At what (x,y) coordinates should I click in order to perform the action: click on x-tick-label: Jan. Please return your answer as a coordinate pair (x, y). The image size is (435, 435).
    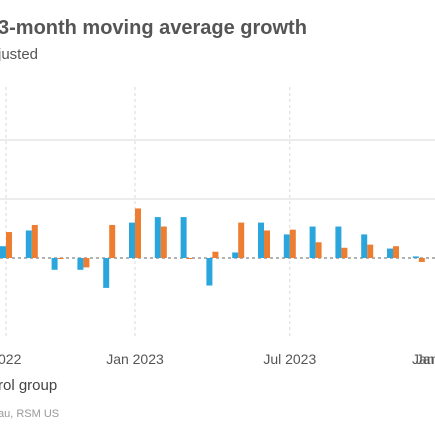
    Looking at the image, I should click on (423, 359).